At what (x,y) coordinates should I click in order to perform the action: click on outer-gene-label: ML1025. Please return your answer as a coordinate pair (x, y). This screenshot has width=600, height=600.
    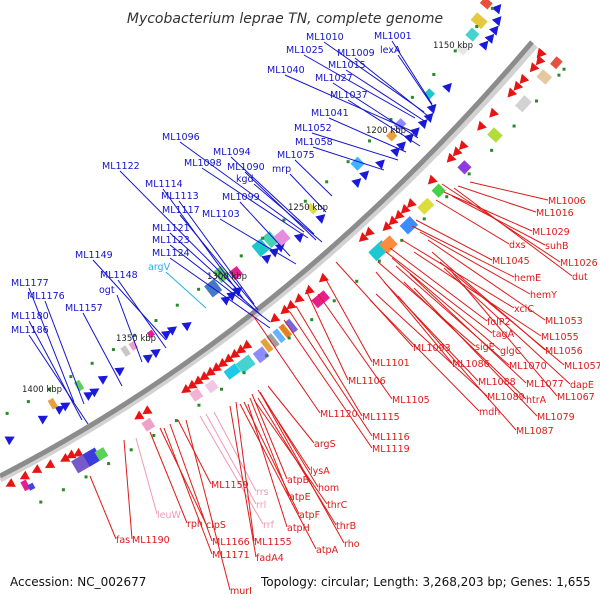
    Looking at the image, I should click on (305, 50).